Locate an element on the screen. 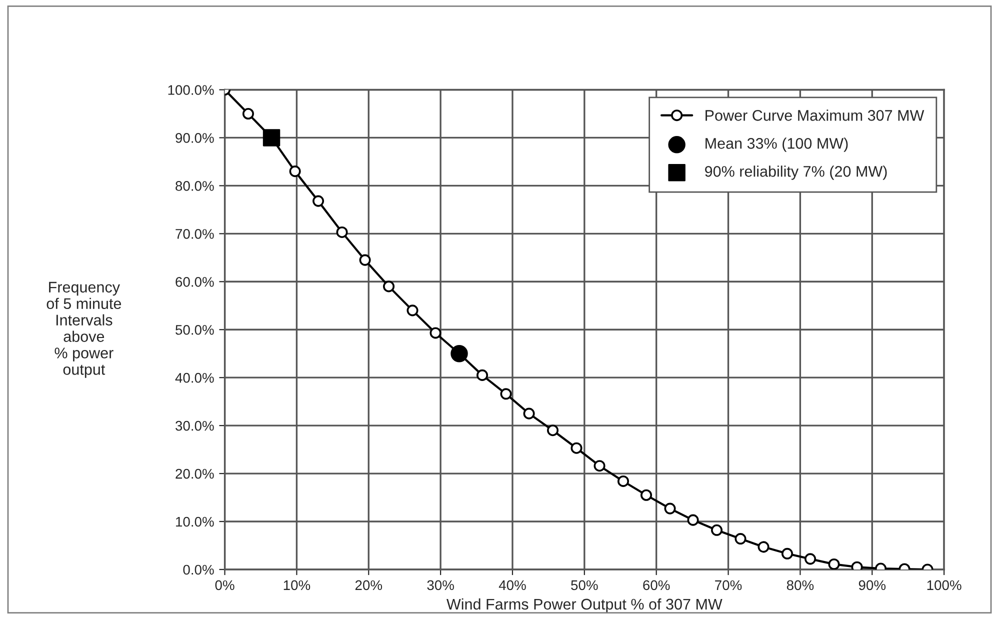  x-tick-label: 90% is located at coordinates (872, 585).